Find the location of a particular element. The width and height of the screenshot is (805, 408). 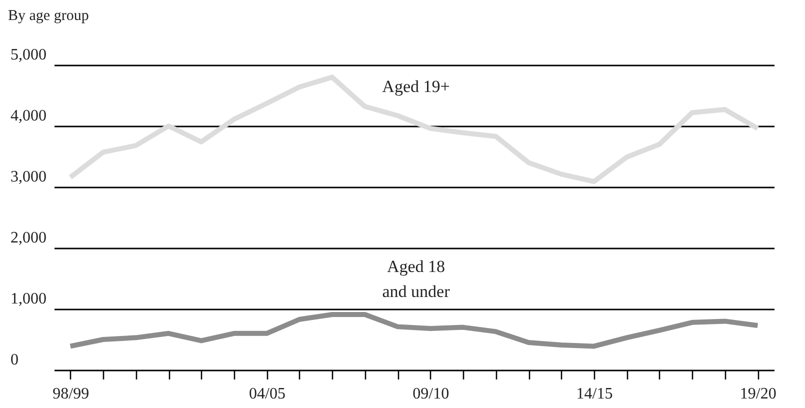

x-tick-label: 14/15 is located at coordinates (594, 394).